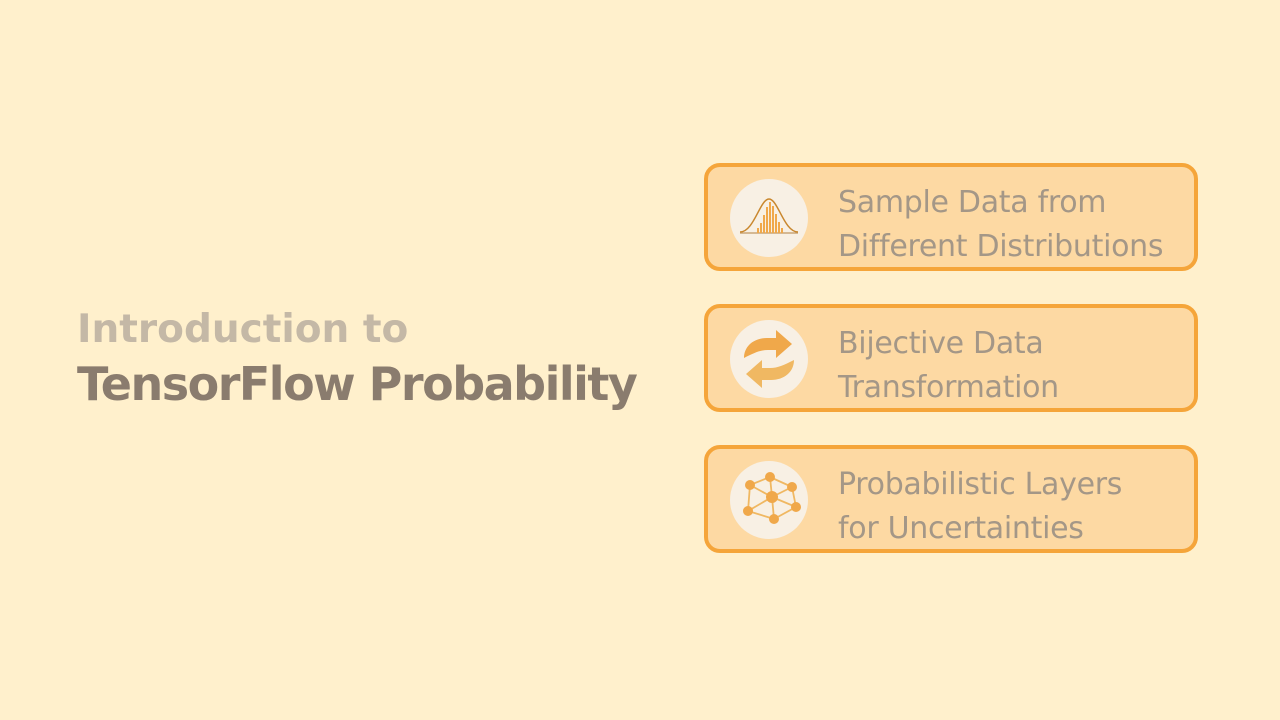 The height and width of the screenshot is (720, 1280). Describe the element at coordinates (980, 484) in the screenshot. I see `card-label-line1: Probabilistic Layers` at that location.